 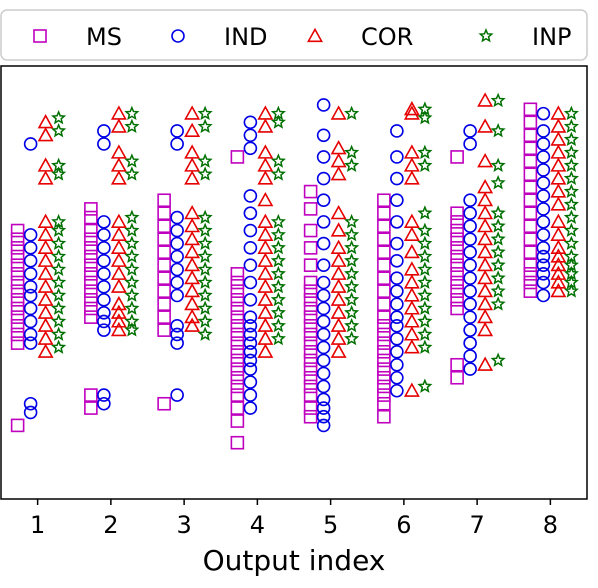 I want to click on legend-label-ind: IND, so click(x=246, y=37).